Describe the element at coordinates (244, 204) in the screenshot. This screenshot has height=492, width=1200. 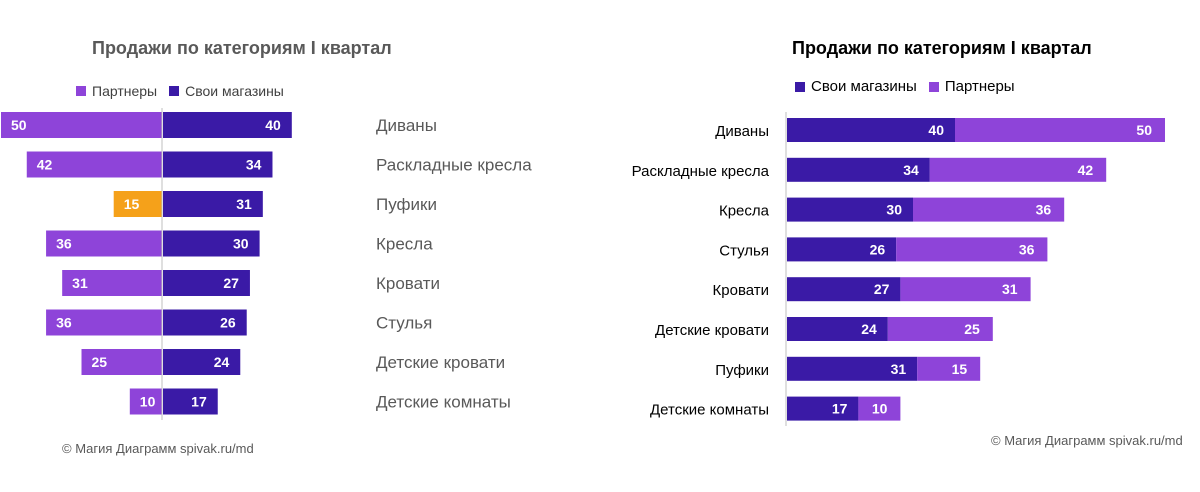
I see `left-bar-own-label: 31` at that location.